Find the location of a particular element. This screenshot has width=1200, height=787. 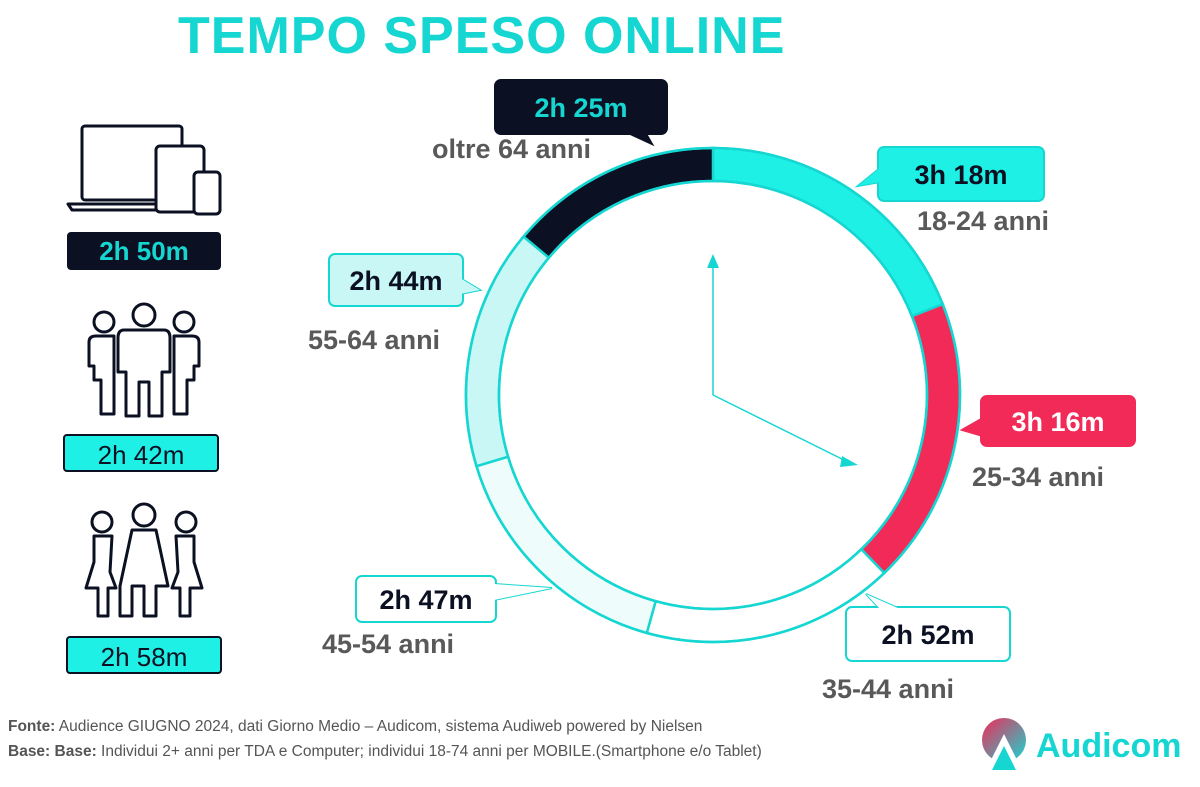

callout-3: 2h 47m 45-54 anni is located at coordinates (437, 617).